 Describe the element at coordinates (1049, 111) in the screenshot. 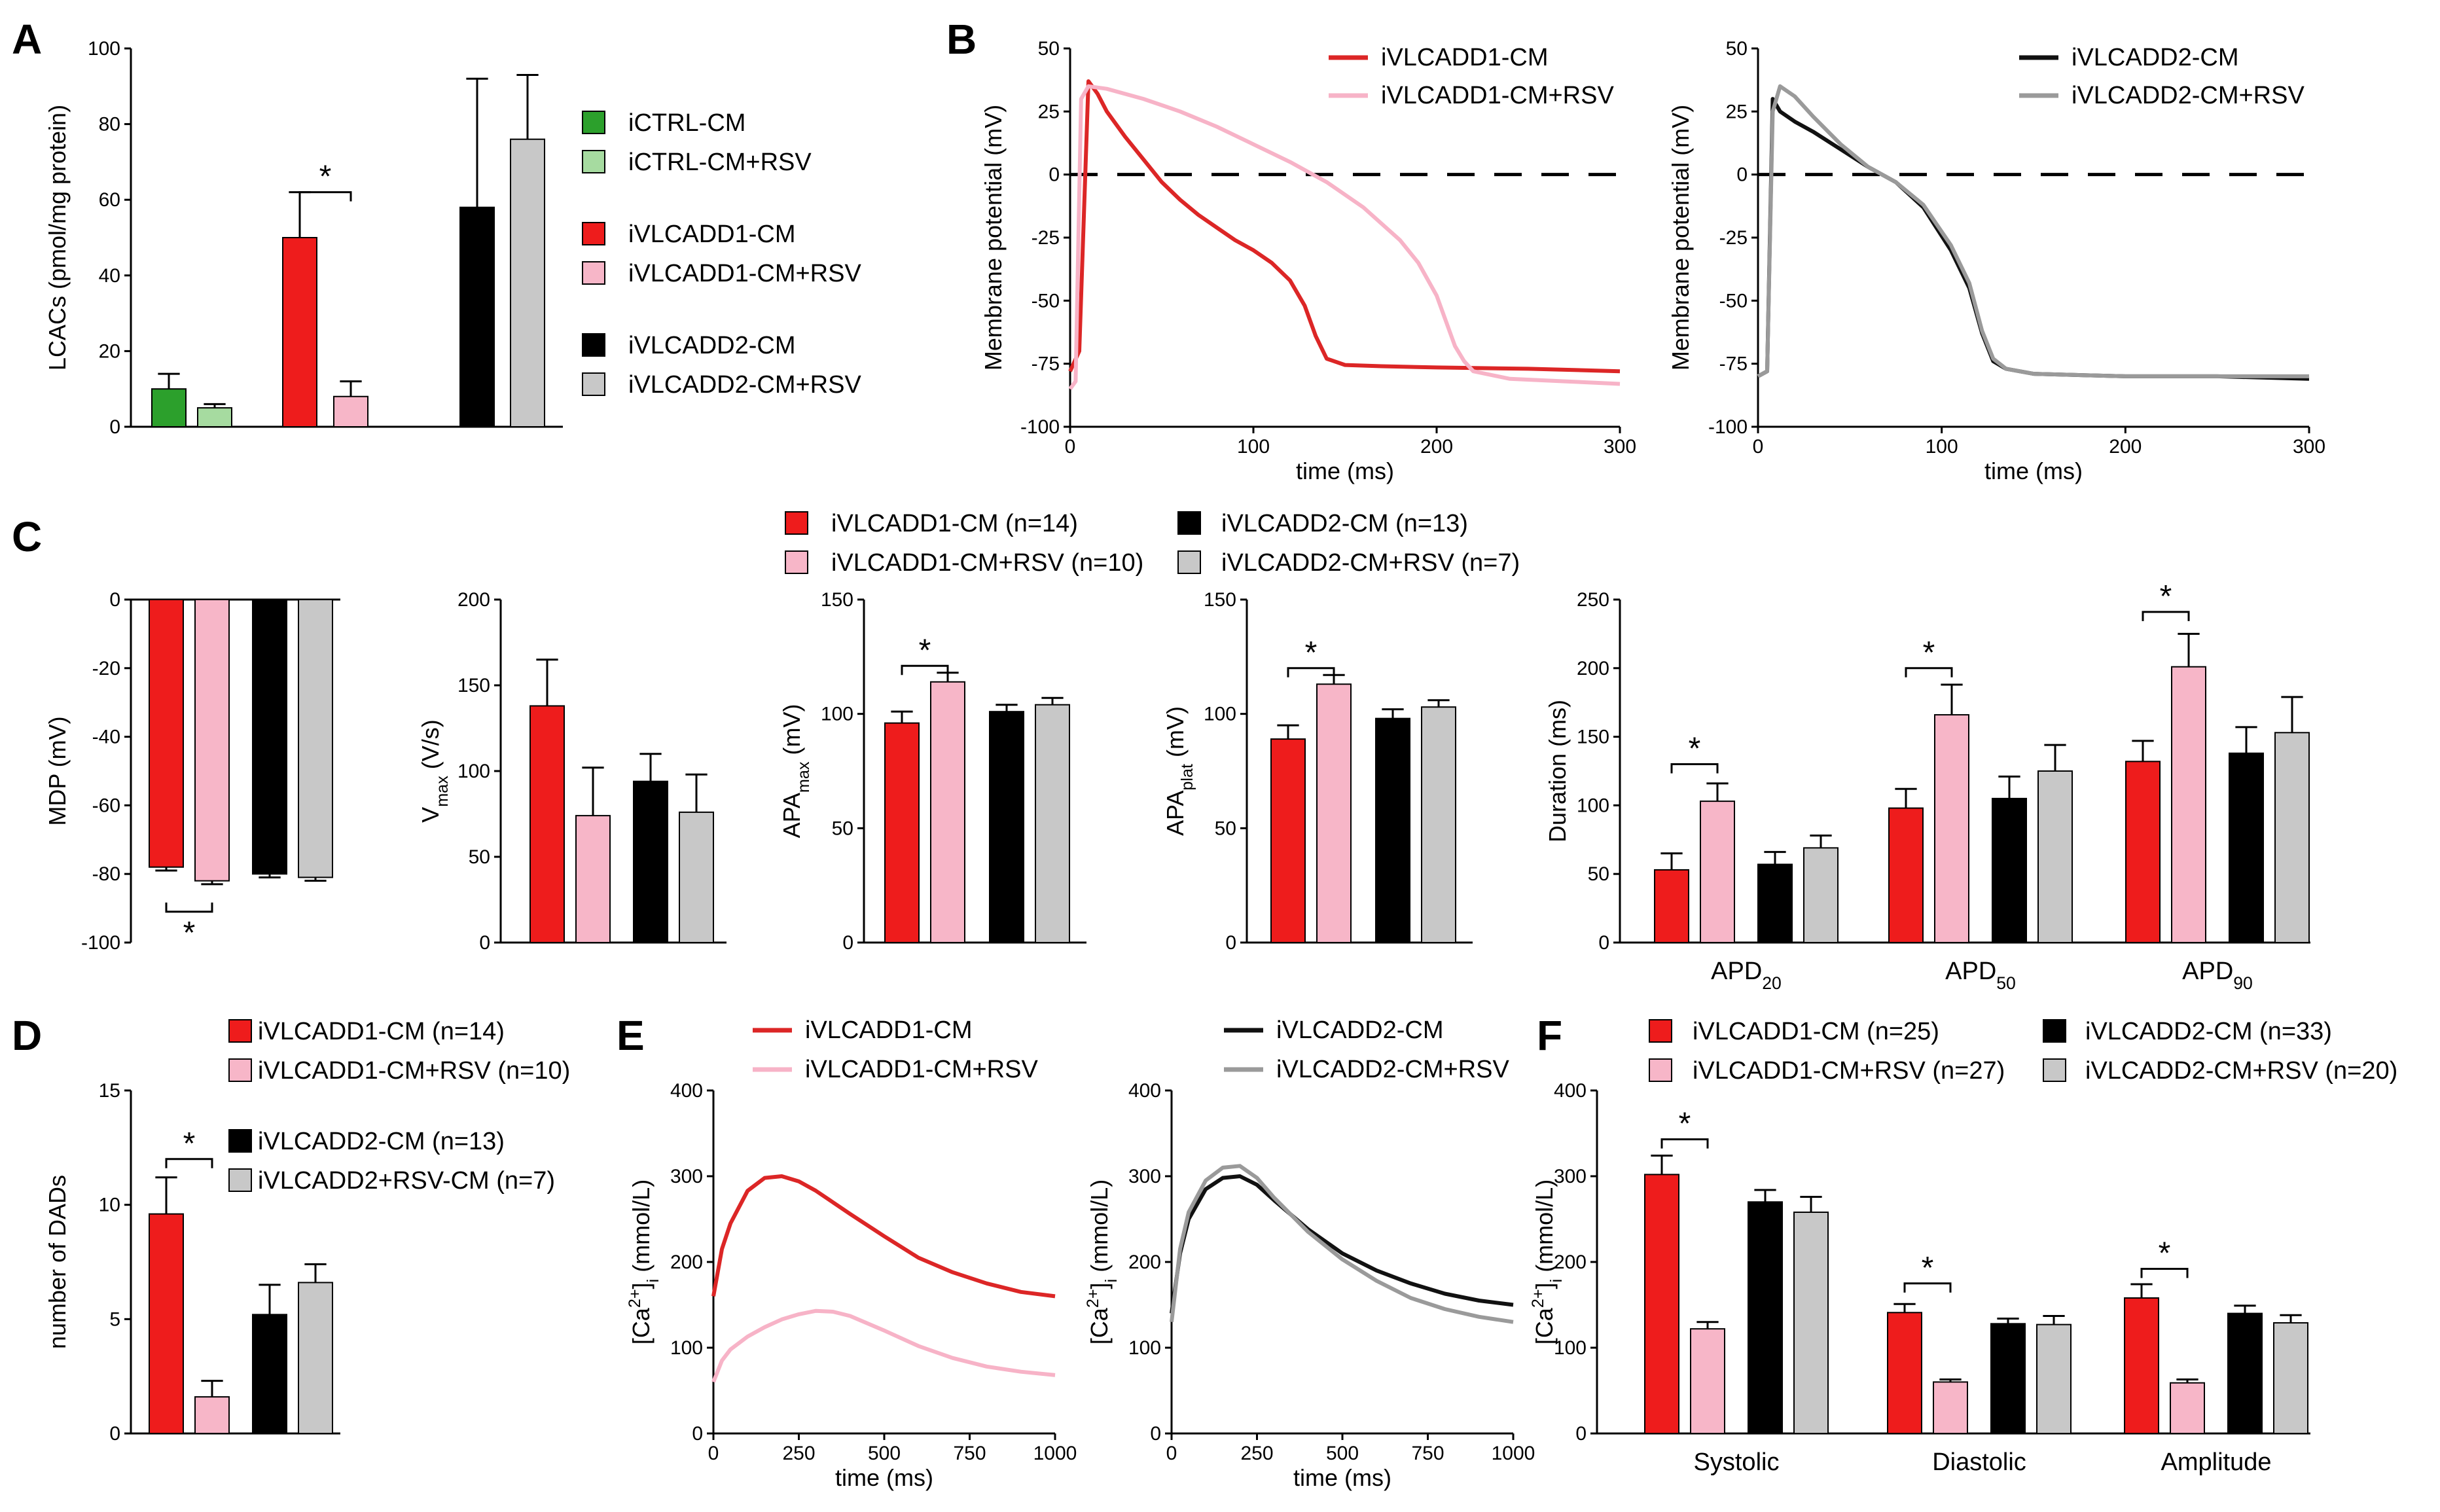

I see `y-tick-label: 25` at that location.